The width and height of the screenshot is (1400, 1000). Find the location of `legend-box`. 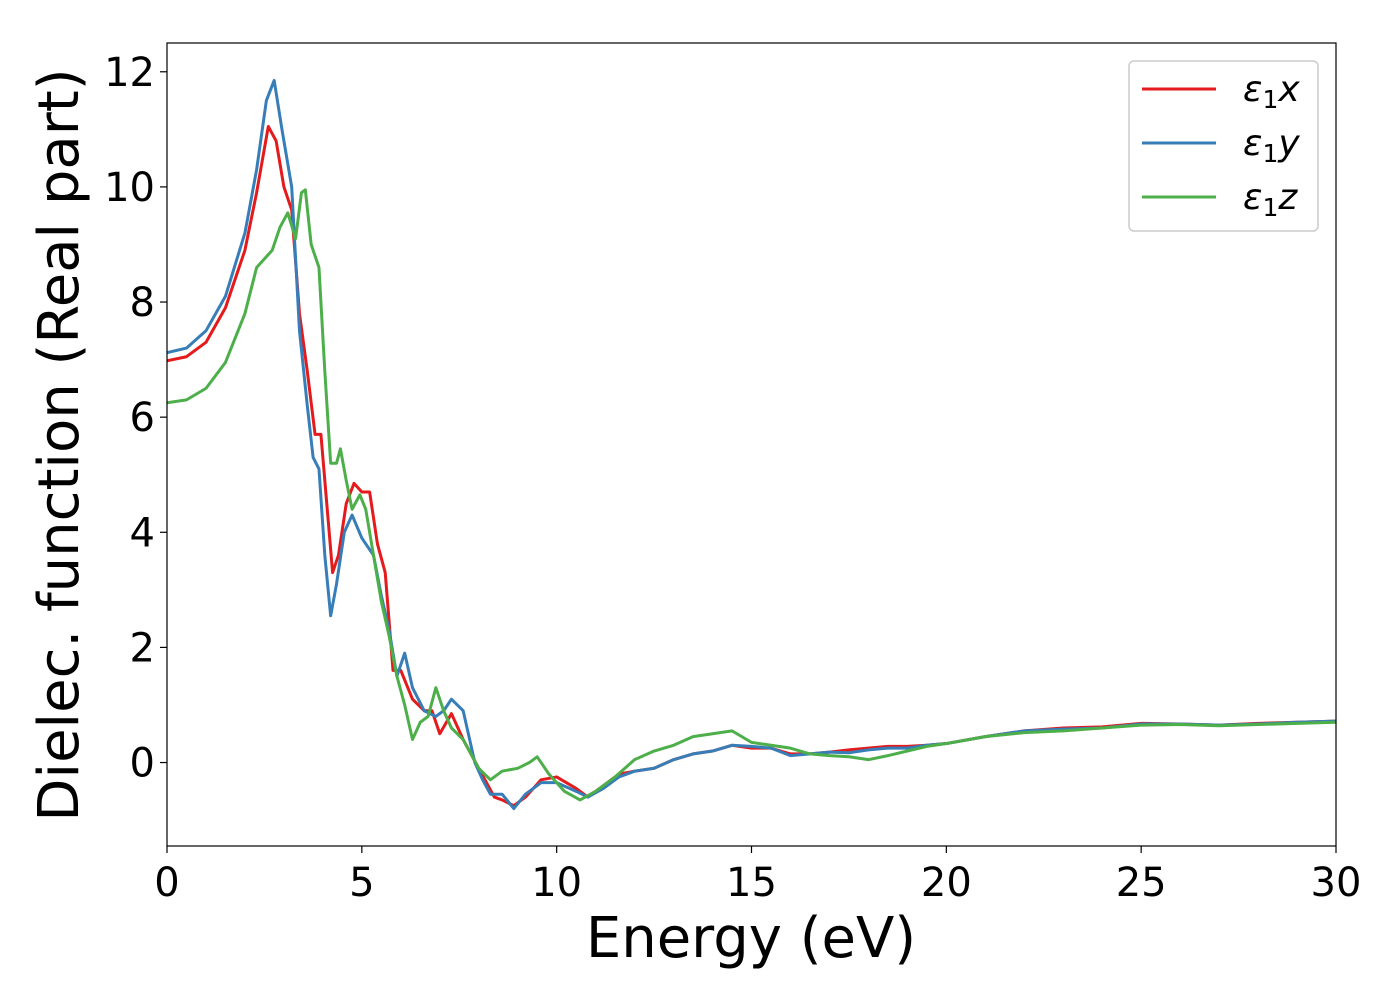

legend-box is located at coordinates (1223, 146).